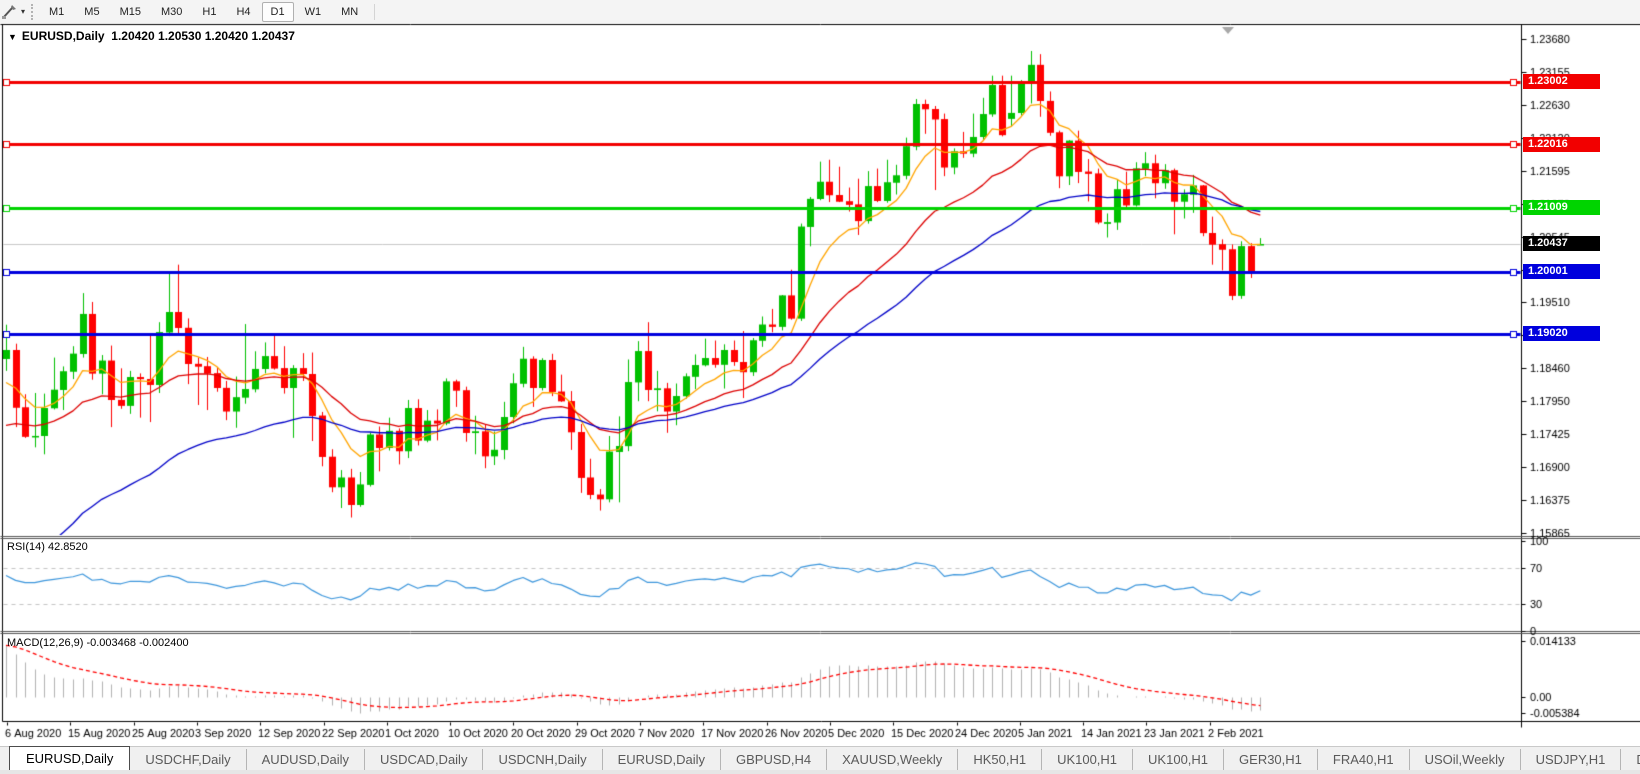 The image size is (1640, 774). I want to click on tab-usoil-weekly: USOil,Weekly, so click(1464, 760).